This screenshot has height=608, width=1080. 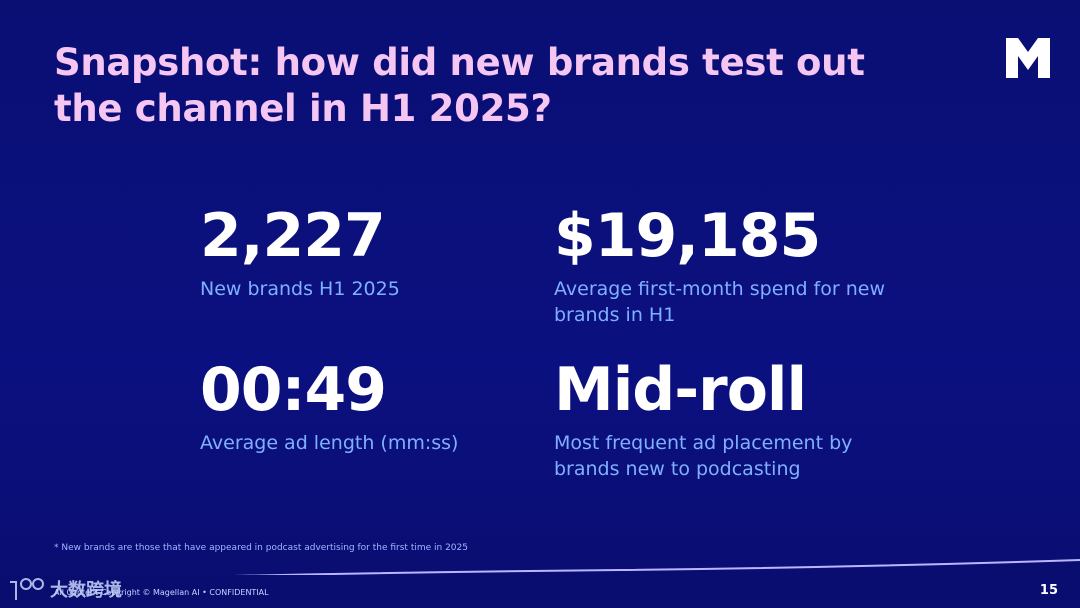 What do you see at coordinates (27, 589) in the screenshot?
I see `watermark-logo-icon` at bounding box center [27, 589].